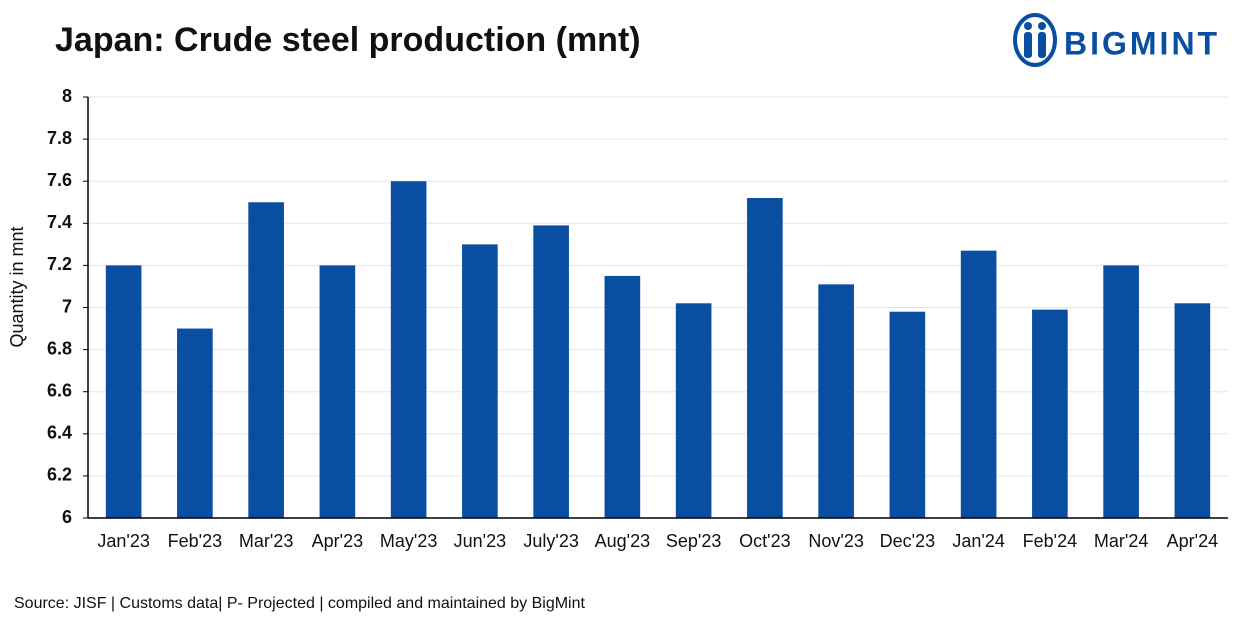 The height and width of the screenshot is (625, 1250). I want to click on y-tick-label: 6.2, so click(59, 475).